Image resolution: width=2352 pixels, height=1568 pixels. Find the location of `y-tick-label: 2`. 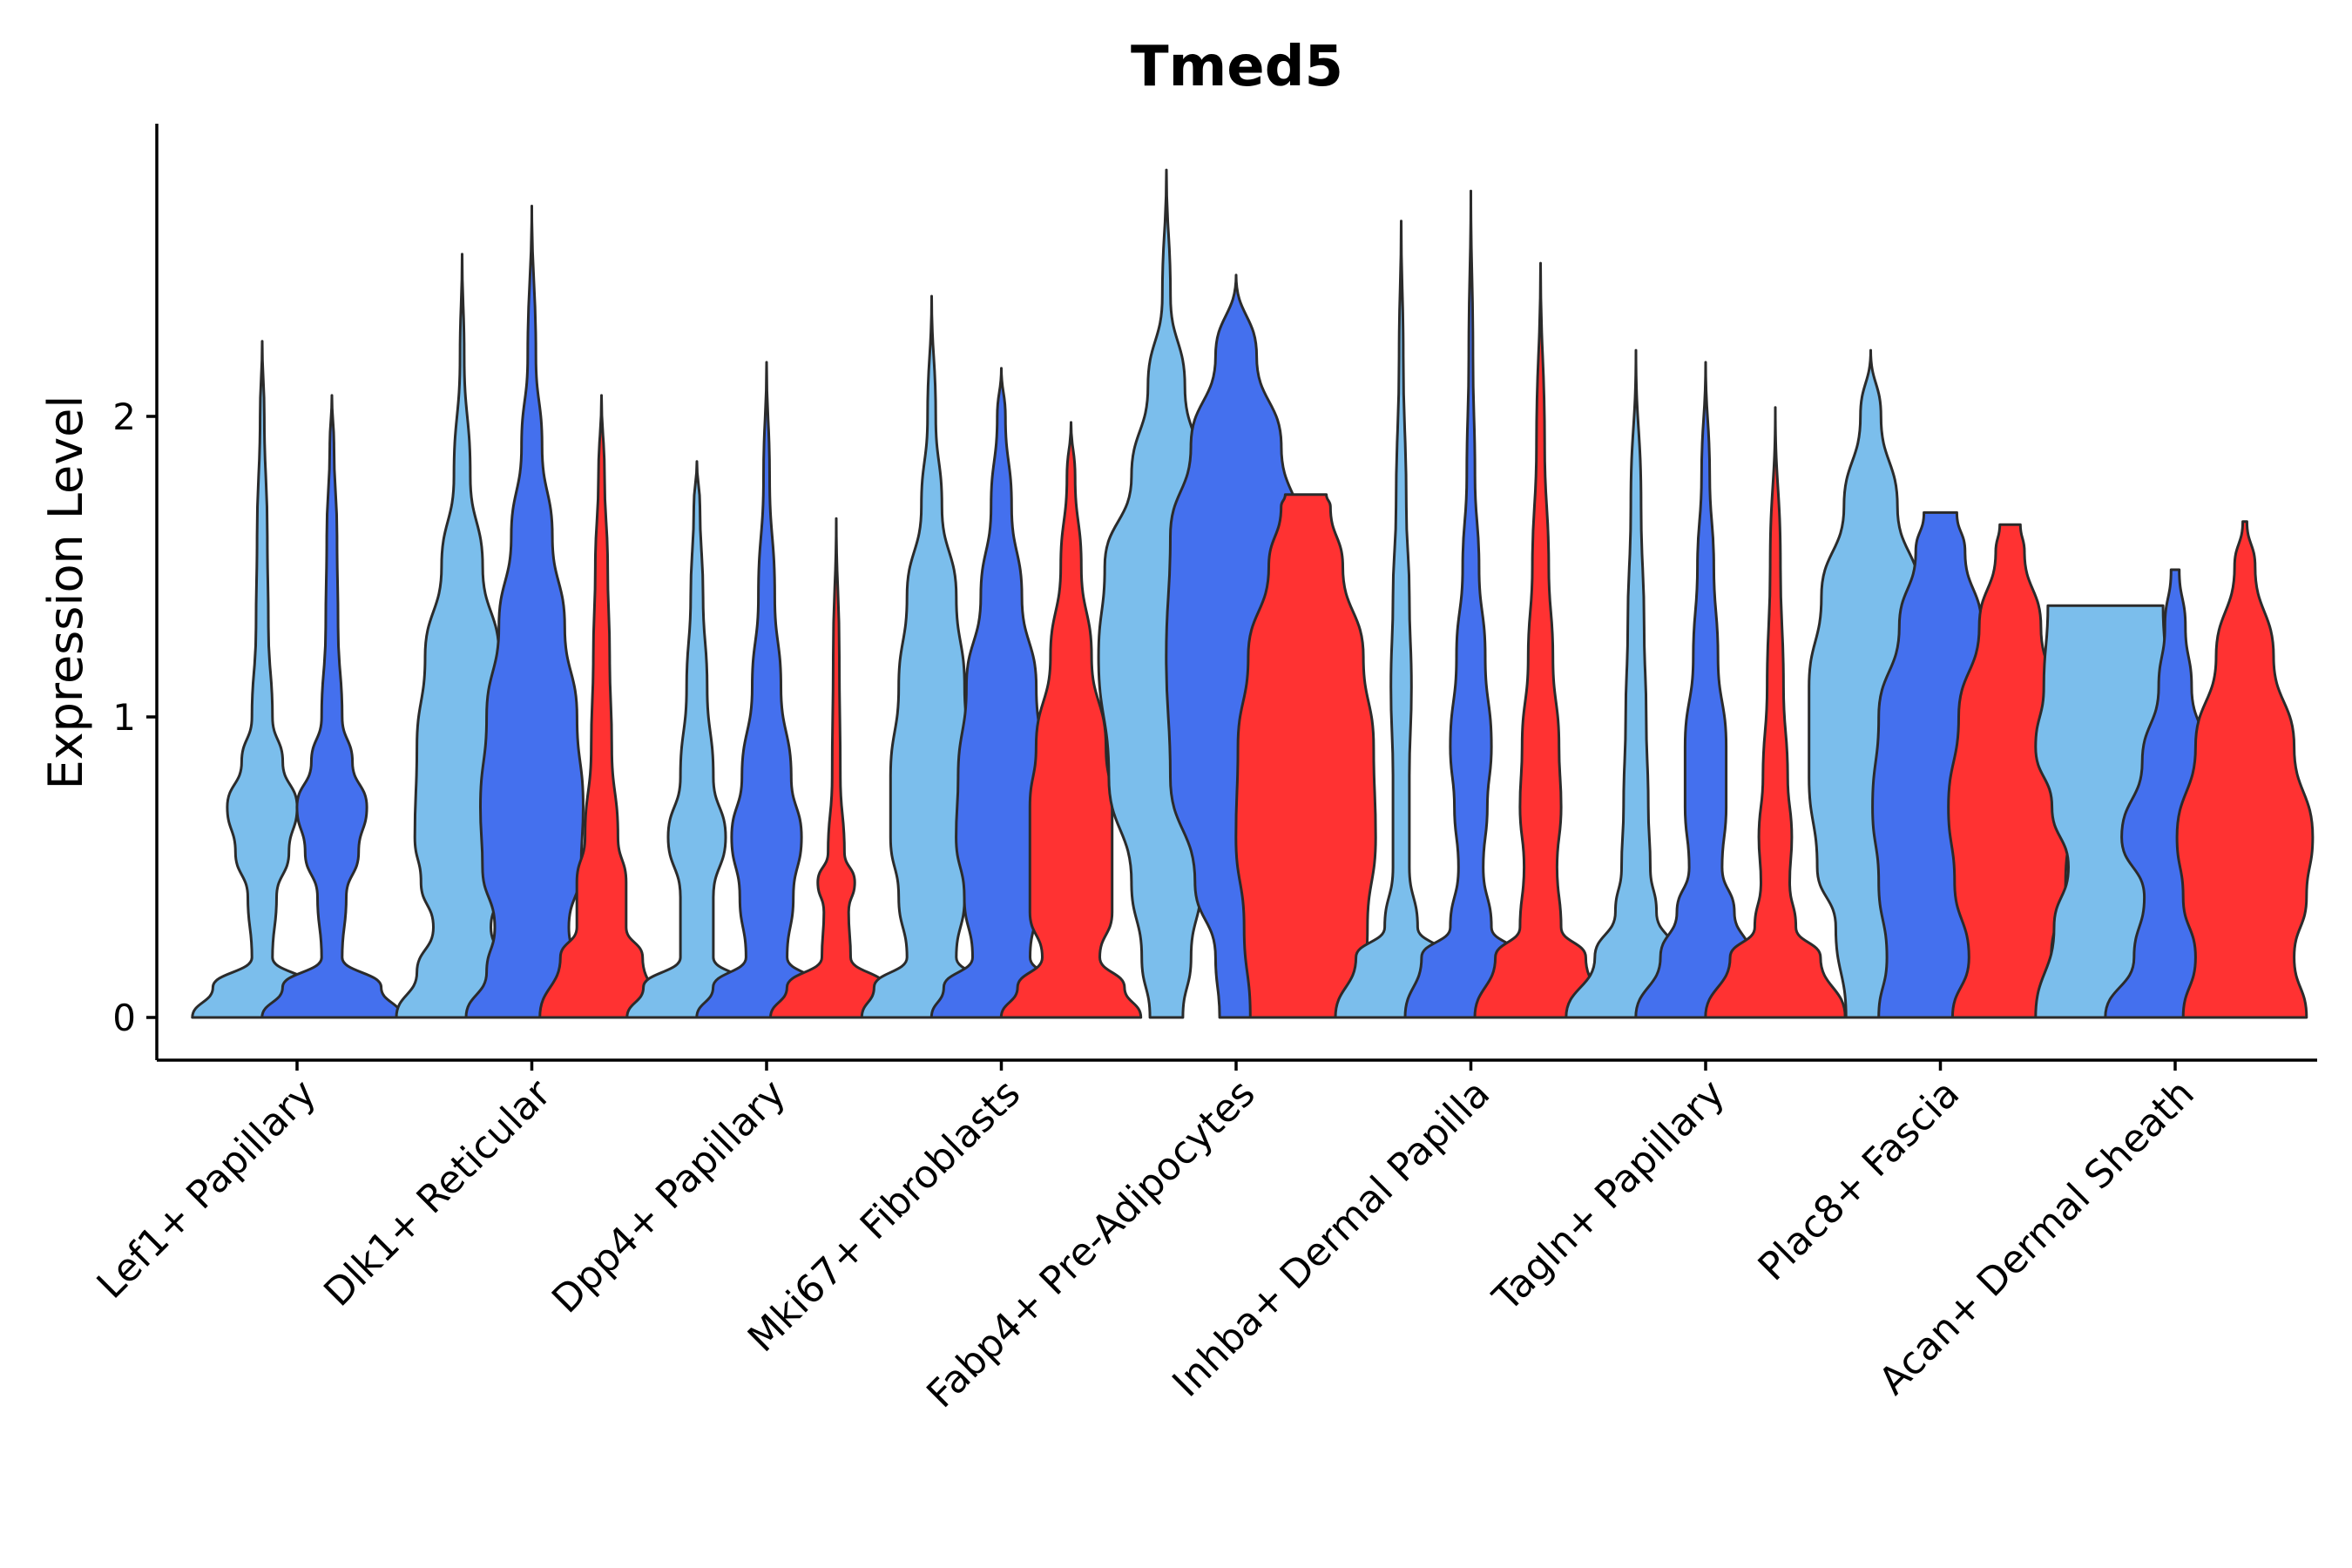

y-tick-label: 2 is located at coordinates (124, 416).